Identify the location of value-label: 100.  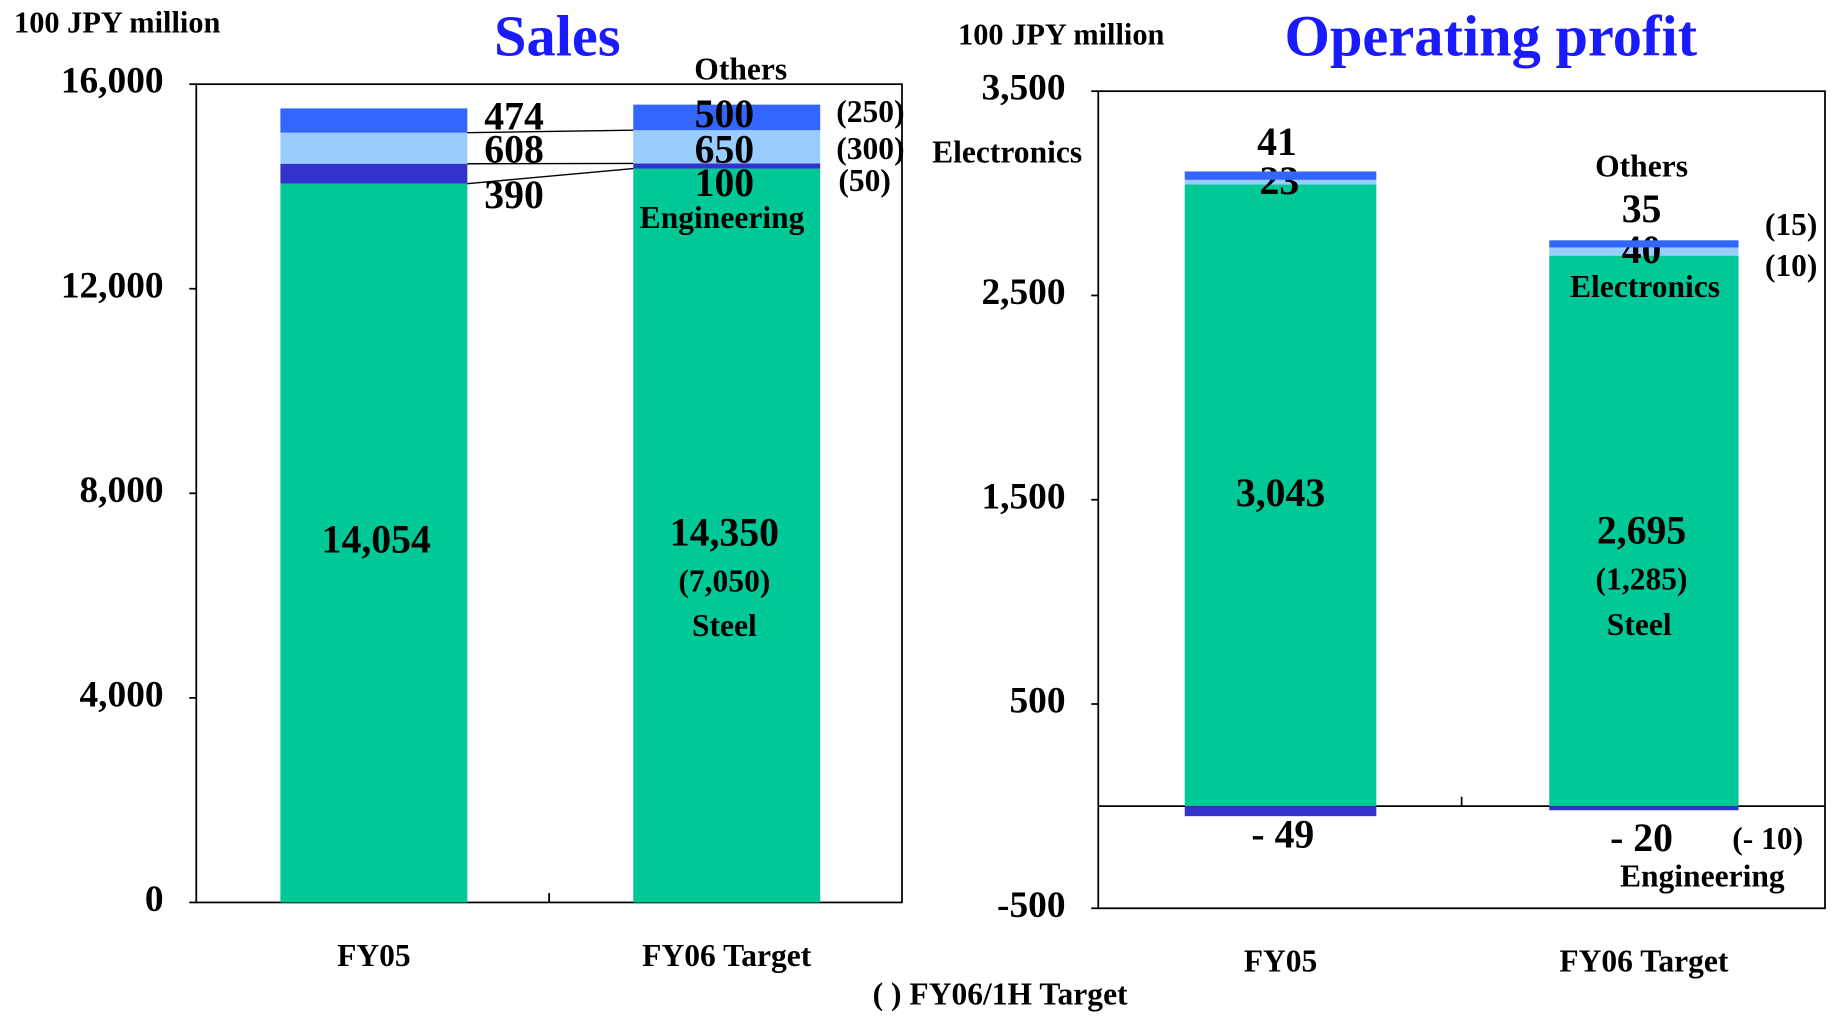
(725, 183).